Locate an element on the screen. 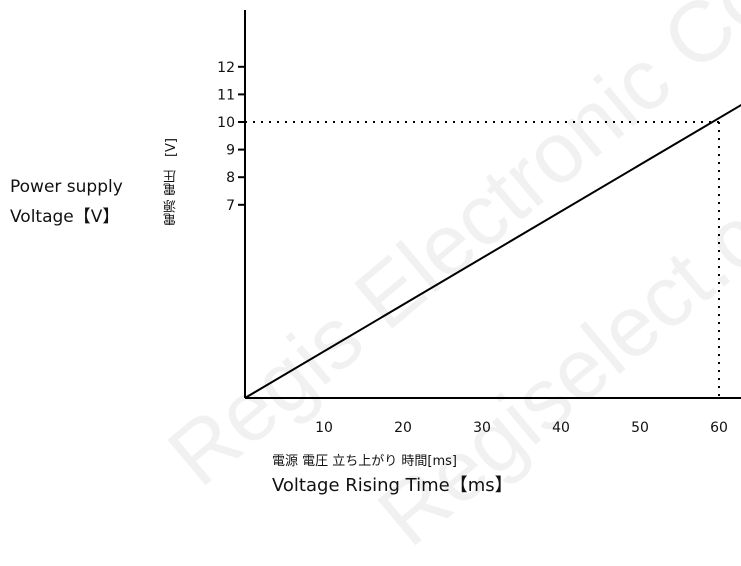  x-tick-label-50: 50 is located at coordinates (640, 428).